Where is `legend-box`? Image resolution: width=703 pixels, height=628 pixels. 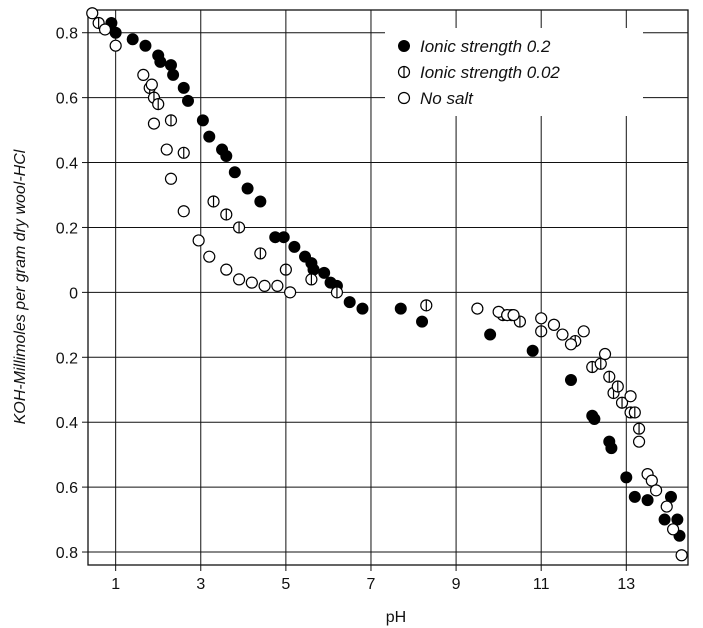 legend-box is located at coordinates (514, 72).